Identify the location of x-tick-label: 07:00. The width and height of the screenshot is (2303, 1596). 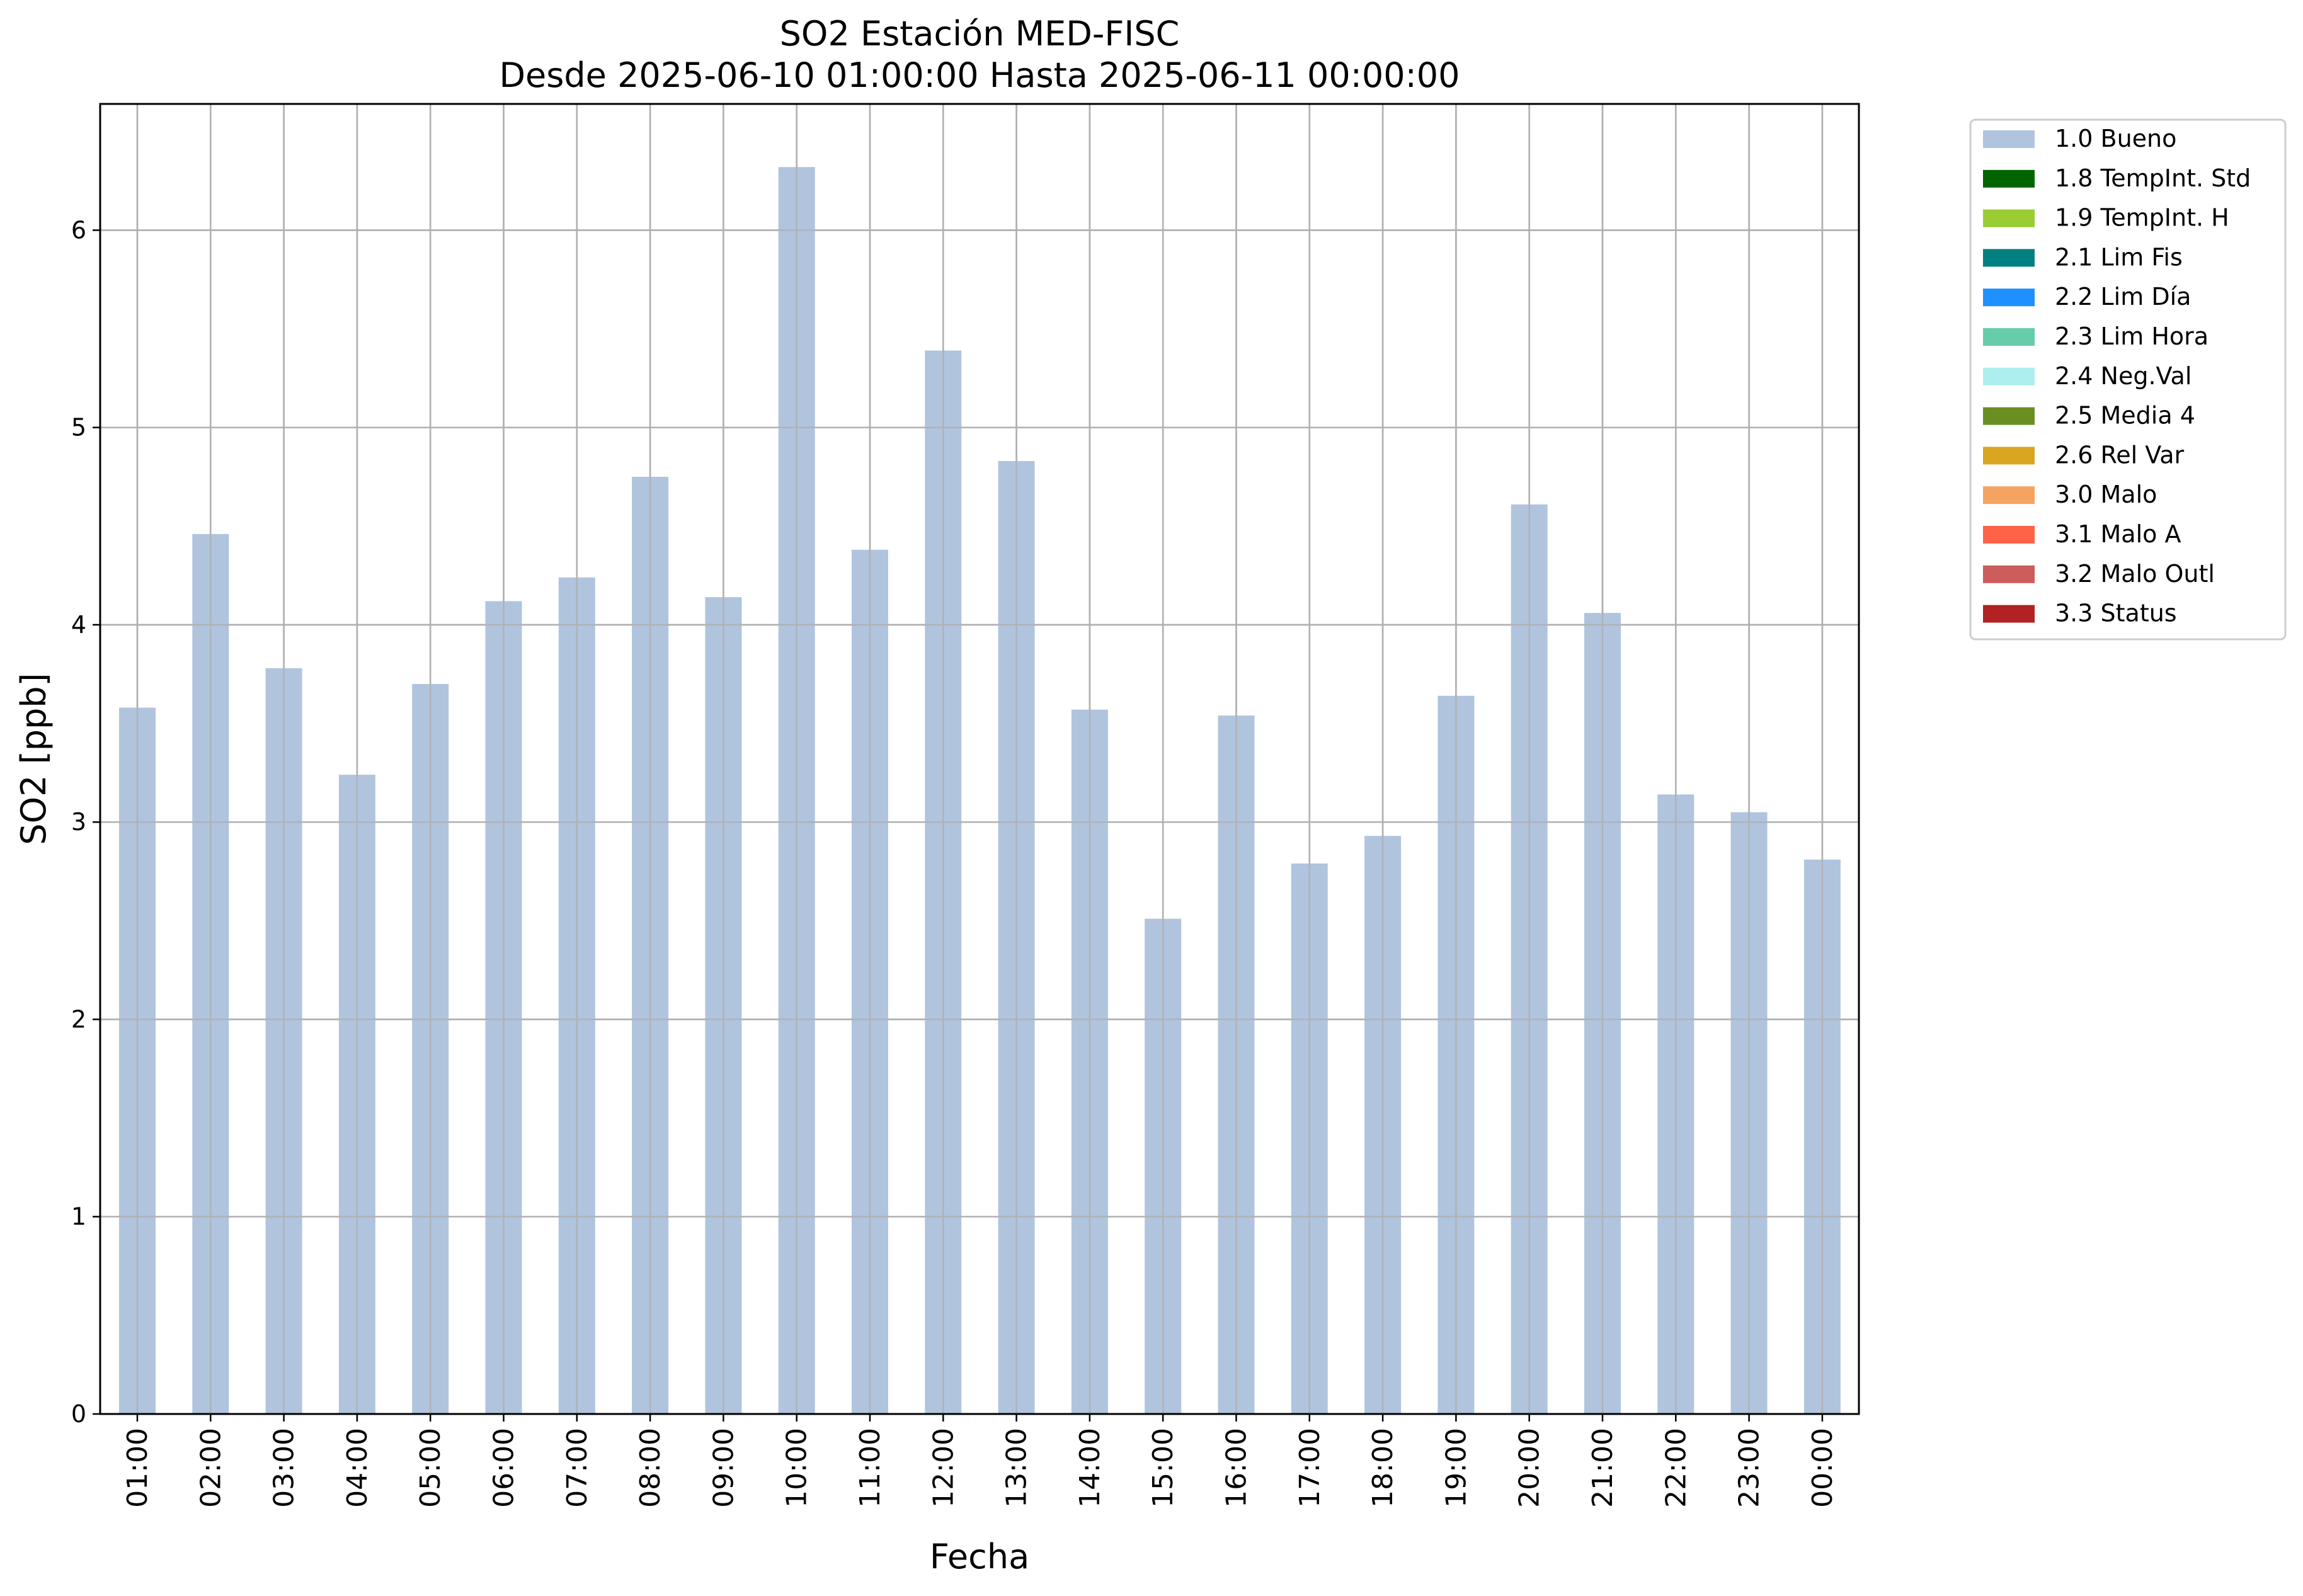
(577, 1468).